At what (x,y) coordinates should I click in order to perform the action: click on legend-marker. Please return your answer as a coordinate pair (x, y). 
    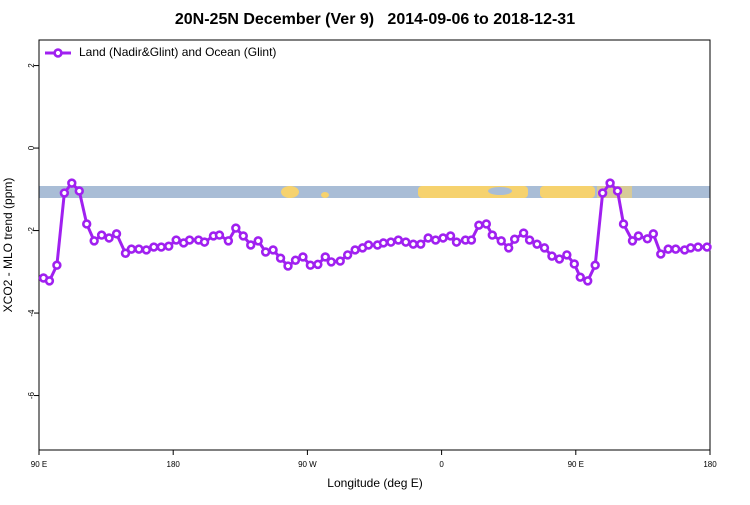
    Looking at the image, I should click on (58, 53).